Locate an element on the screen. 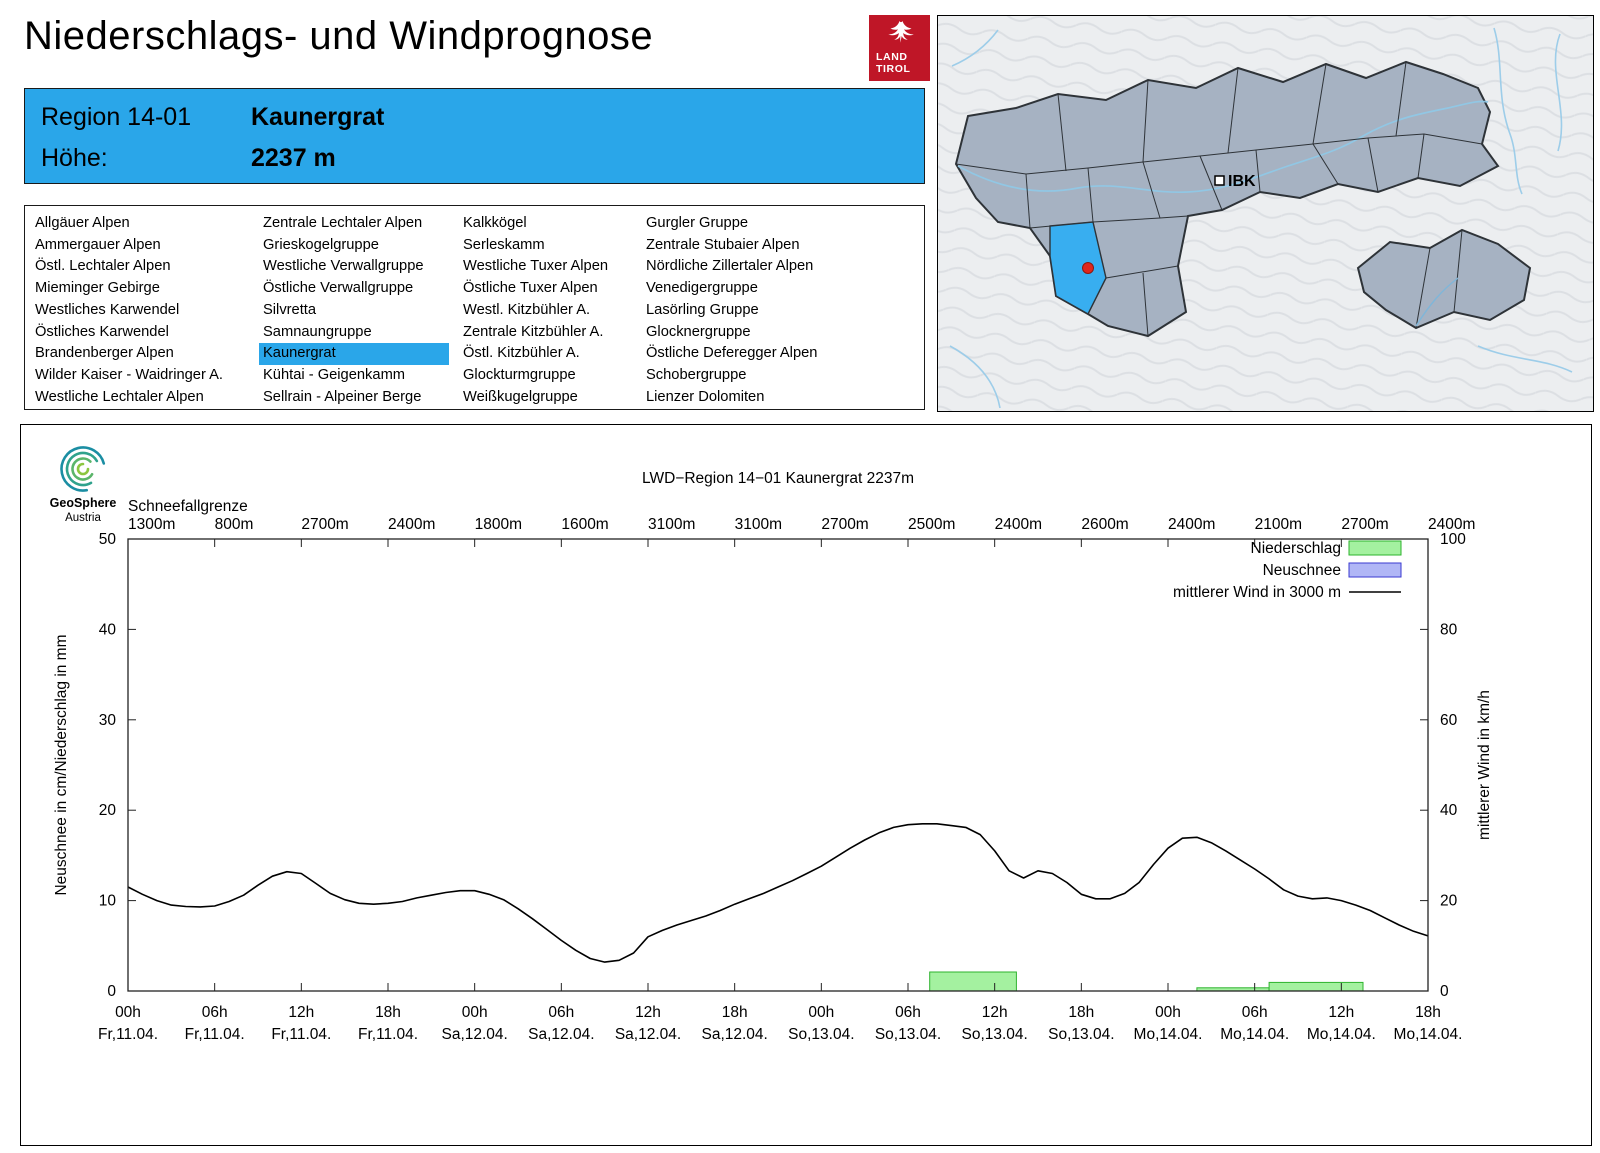 The height and width of the screenshot is (1153, 1600). snowline-value: 2600m is located at coordinates (1104, 524).